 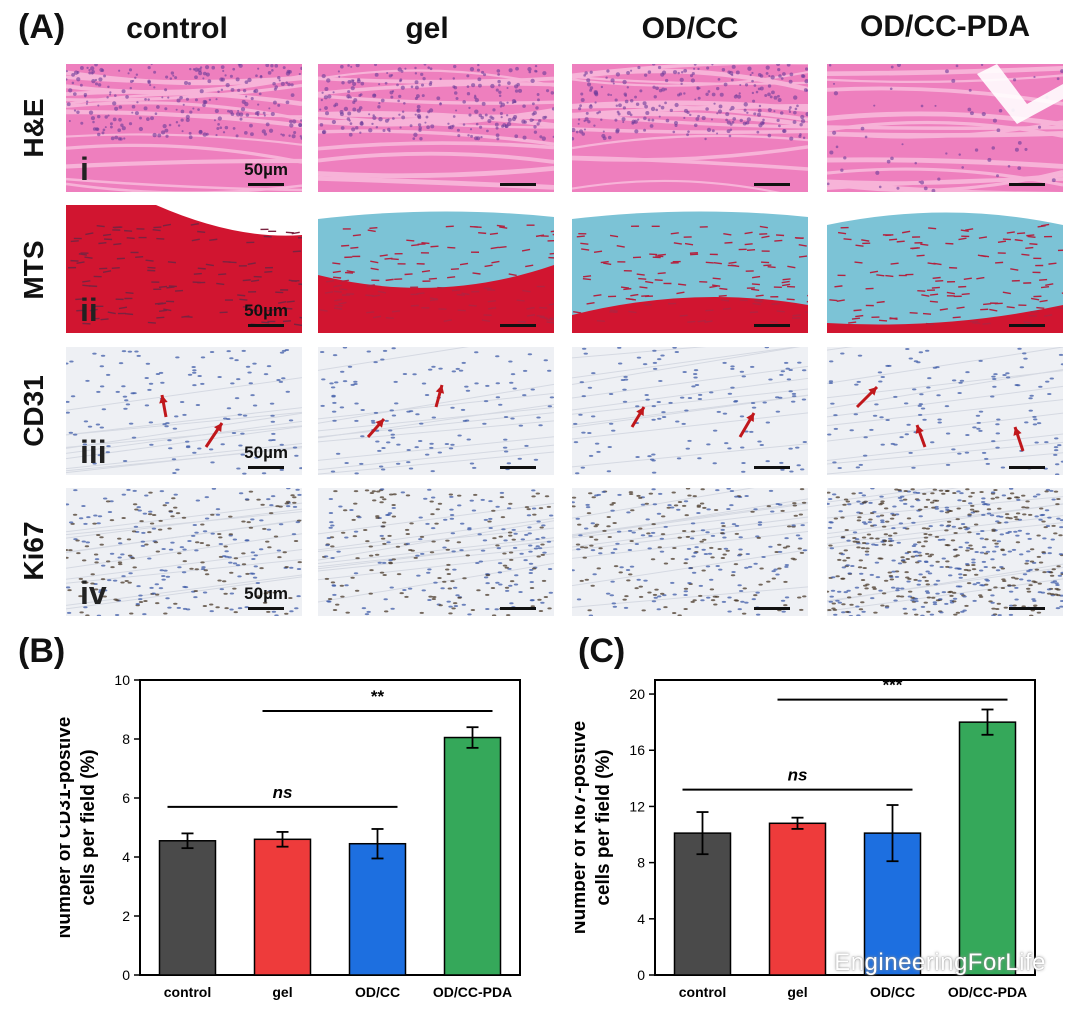 I want to click on micrograph-mts-gel, so click(x=436, y=269).